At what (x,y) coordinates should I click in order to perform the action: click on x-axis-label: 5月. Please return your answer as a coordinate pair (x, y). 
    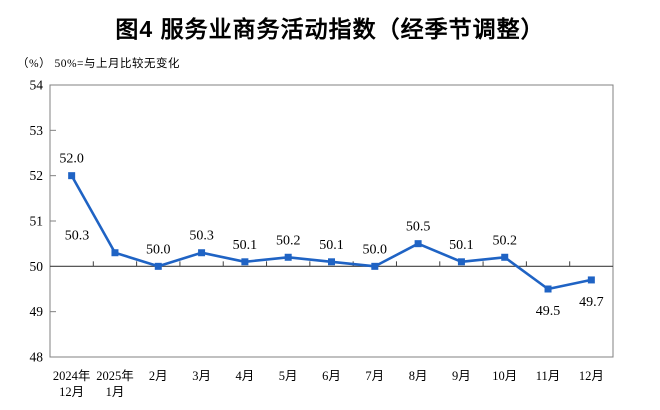
    Looking at the image, I should click on (288, 376).